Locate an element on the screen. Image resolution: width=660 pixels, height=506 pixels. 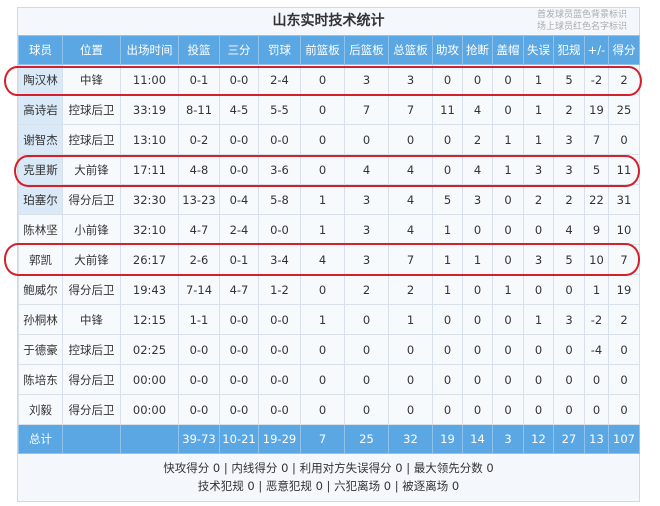
stat-cell: 4-5 is located at coordinates (239, 109).